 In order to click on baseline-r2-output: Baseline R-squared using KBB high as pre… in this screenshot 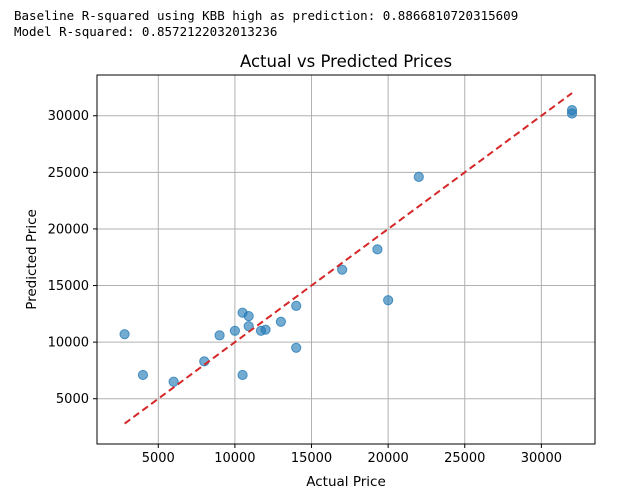, I will do `click(266, 15)`.